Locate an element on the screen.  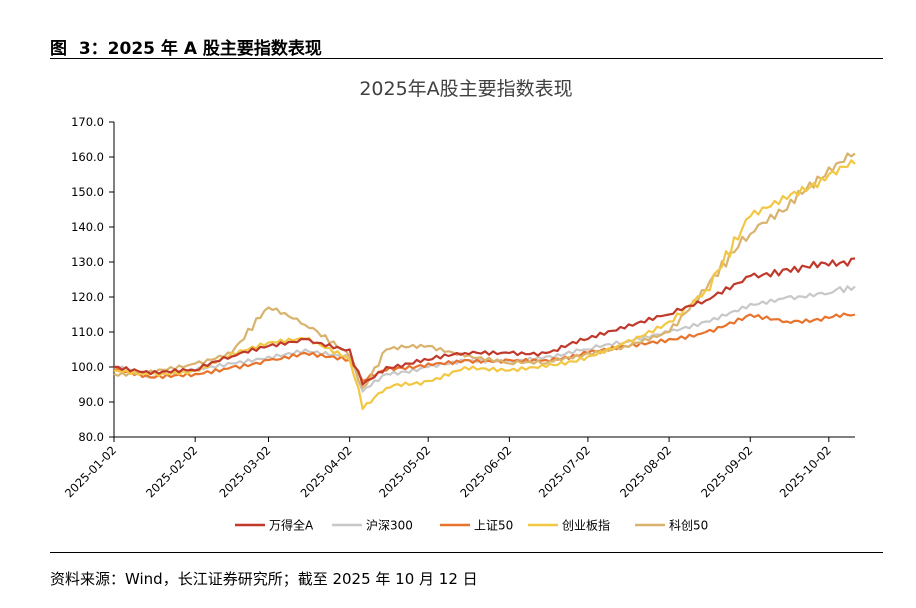
figure-caption: 图 3：2025 年 A 股主要指数表现 is located at coordinates (186, 49).